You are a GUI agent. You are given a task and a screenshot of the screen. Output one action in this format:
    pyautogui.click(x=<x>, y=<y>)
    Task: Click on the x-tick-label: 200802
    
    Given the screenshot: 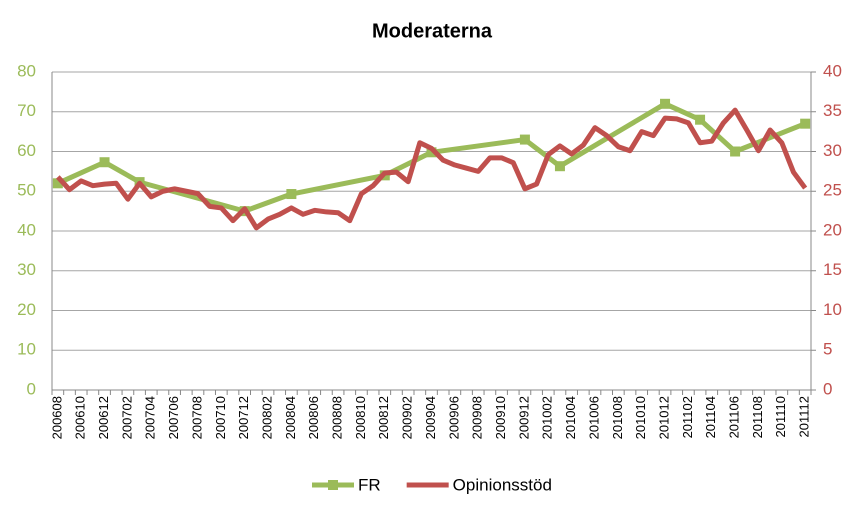 What is the action you would take?
    pyautogui.click(x=266, y=417)
    